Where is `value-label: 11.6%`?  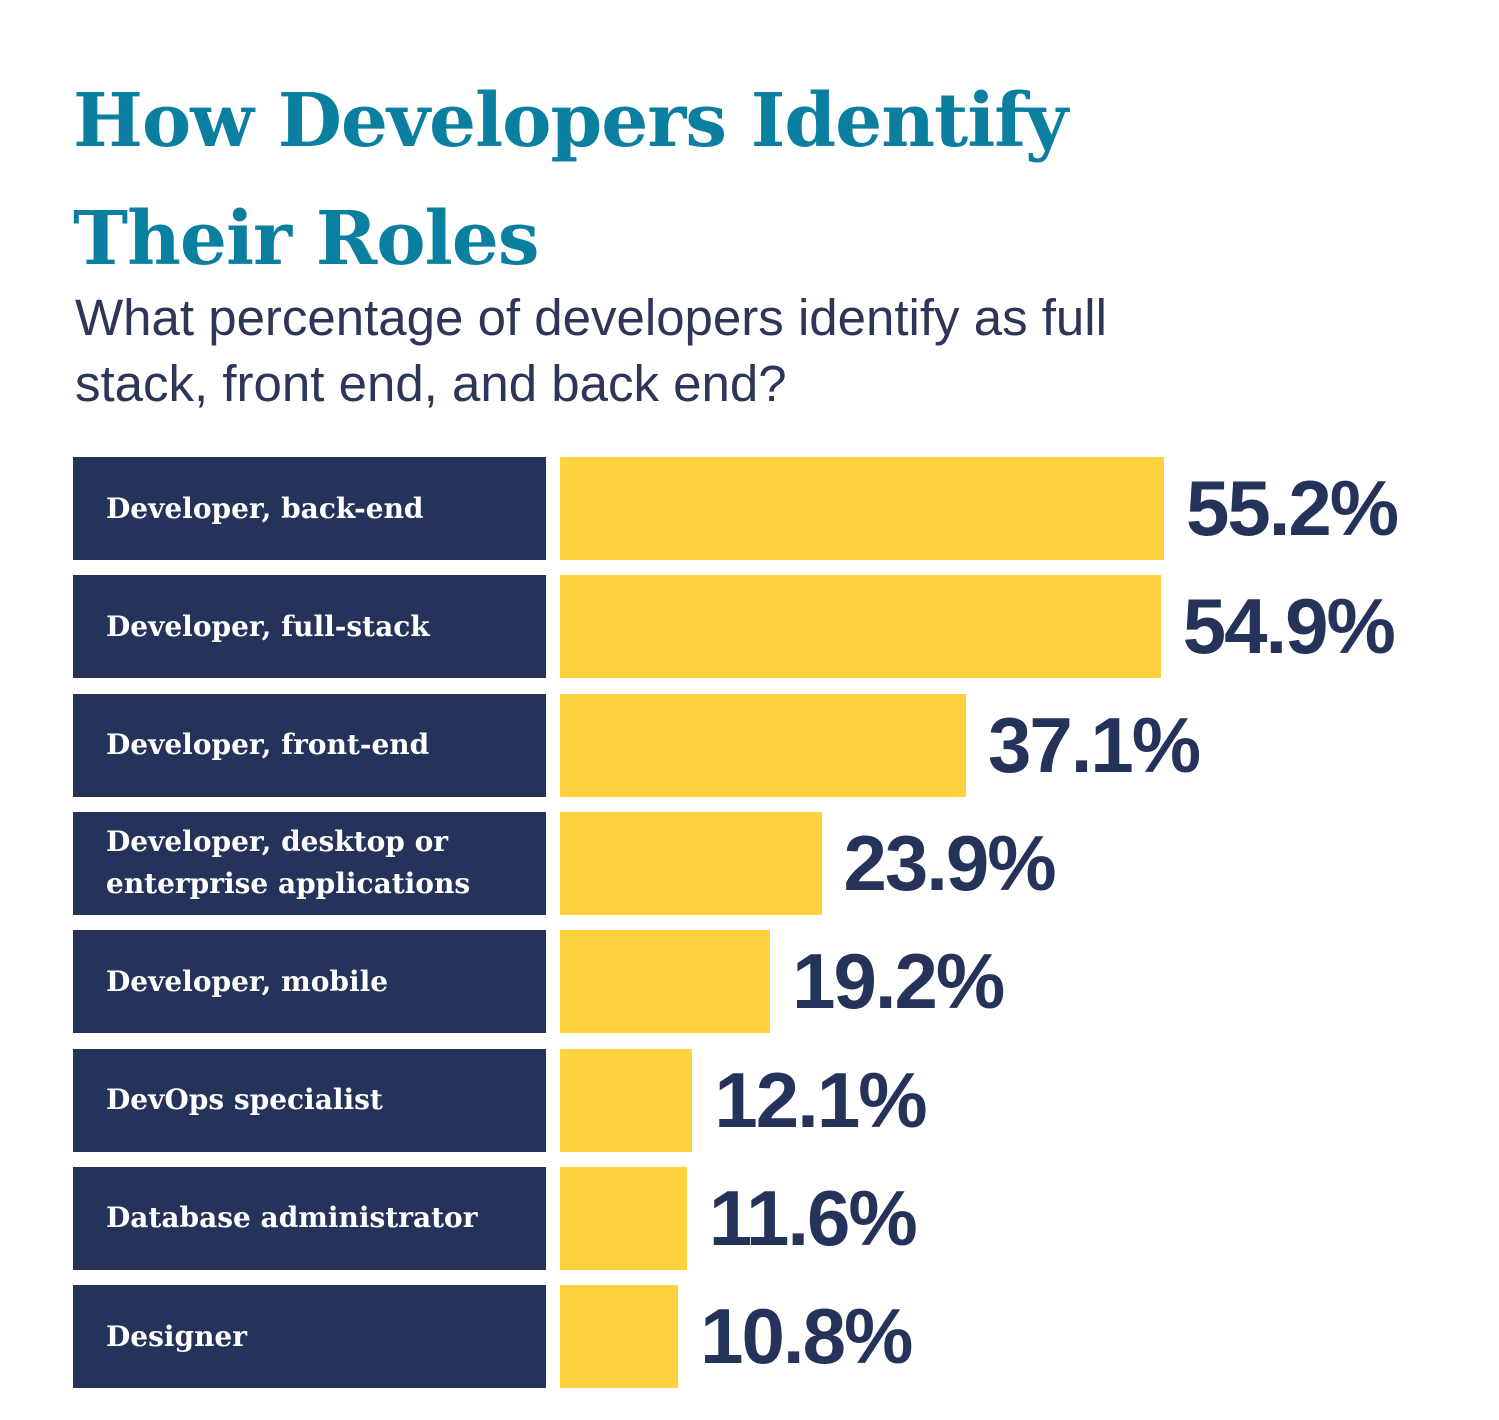 value-label: 11.6% is located at coordinates (813, 1217).